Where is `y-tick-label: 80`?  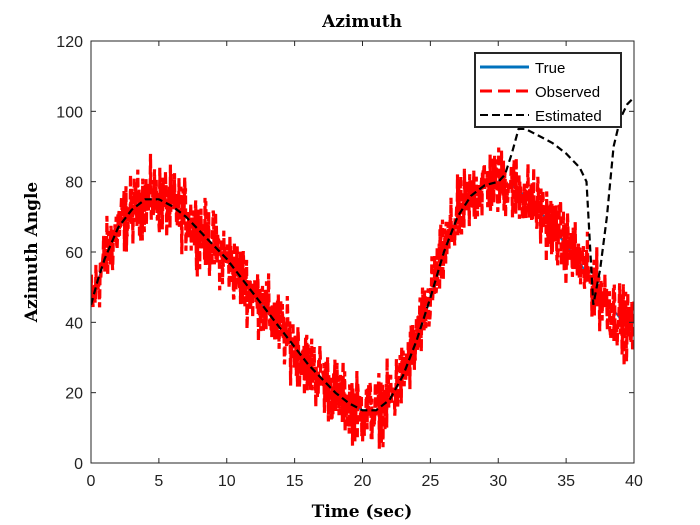
y-tick-label: 80 is located at coordinates (74, 183).